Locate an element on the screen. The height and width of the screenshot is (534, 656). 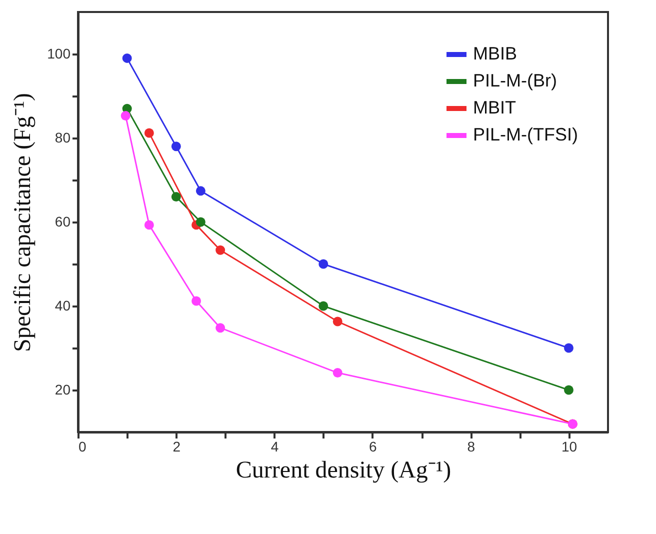
x-tick-label: 8 is located at coordinates (471, 446).